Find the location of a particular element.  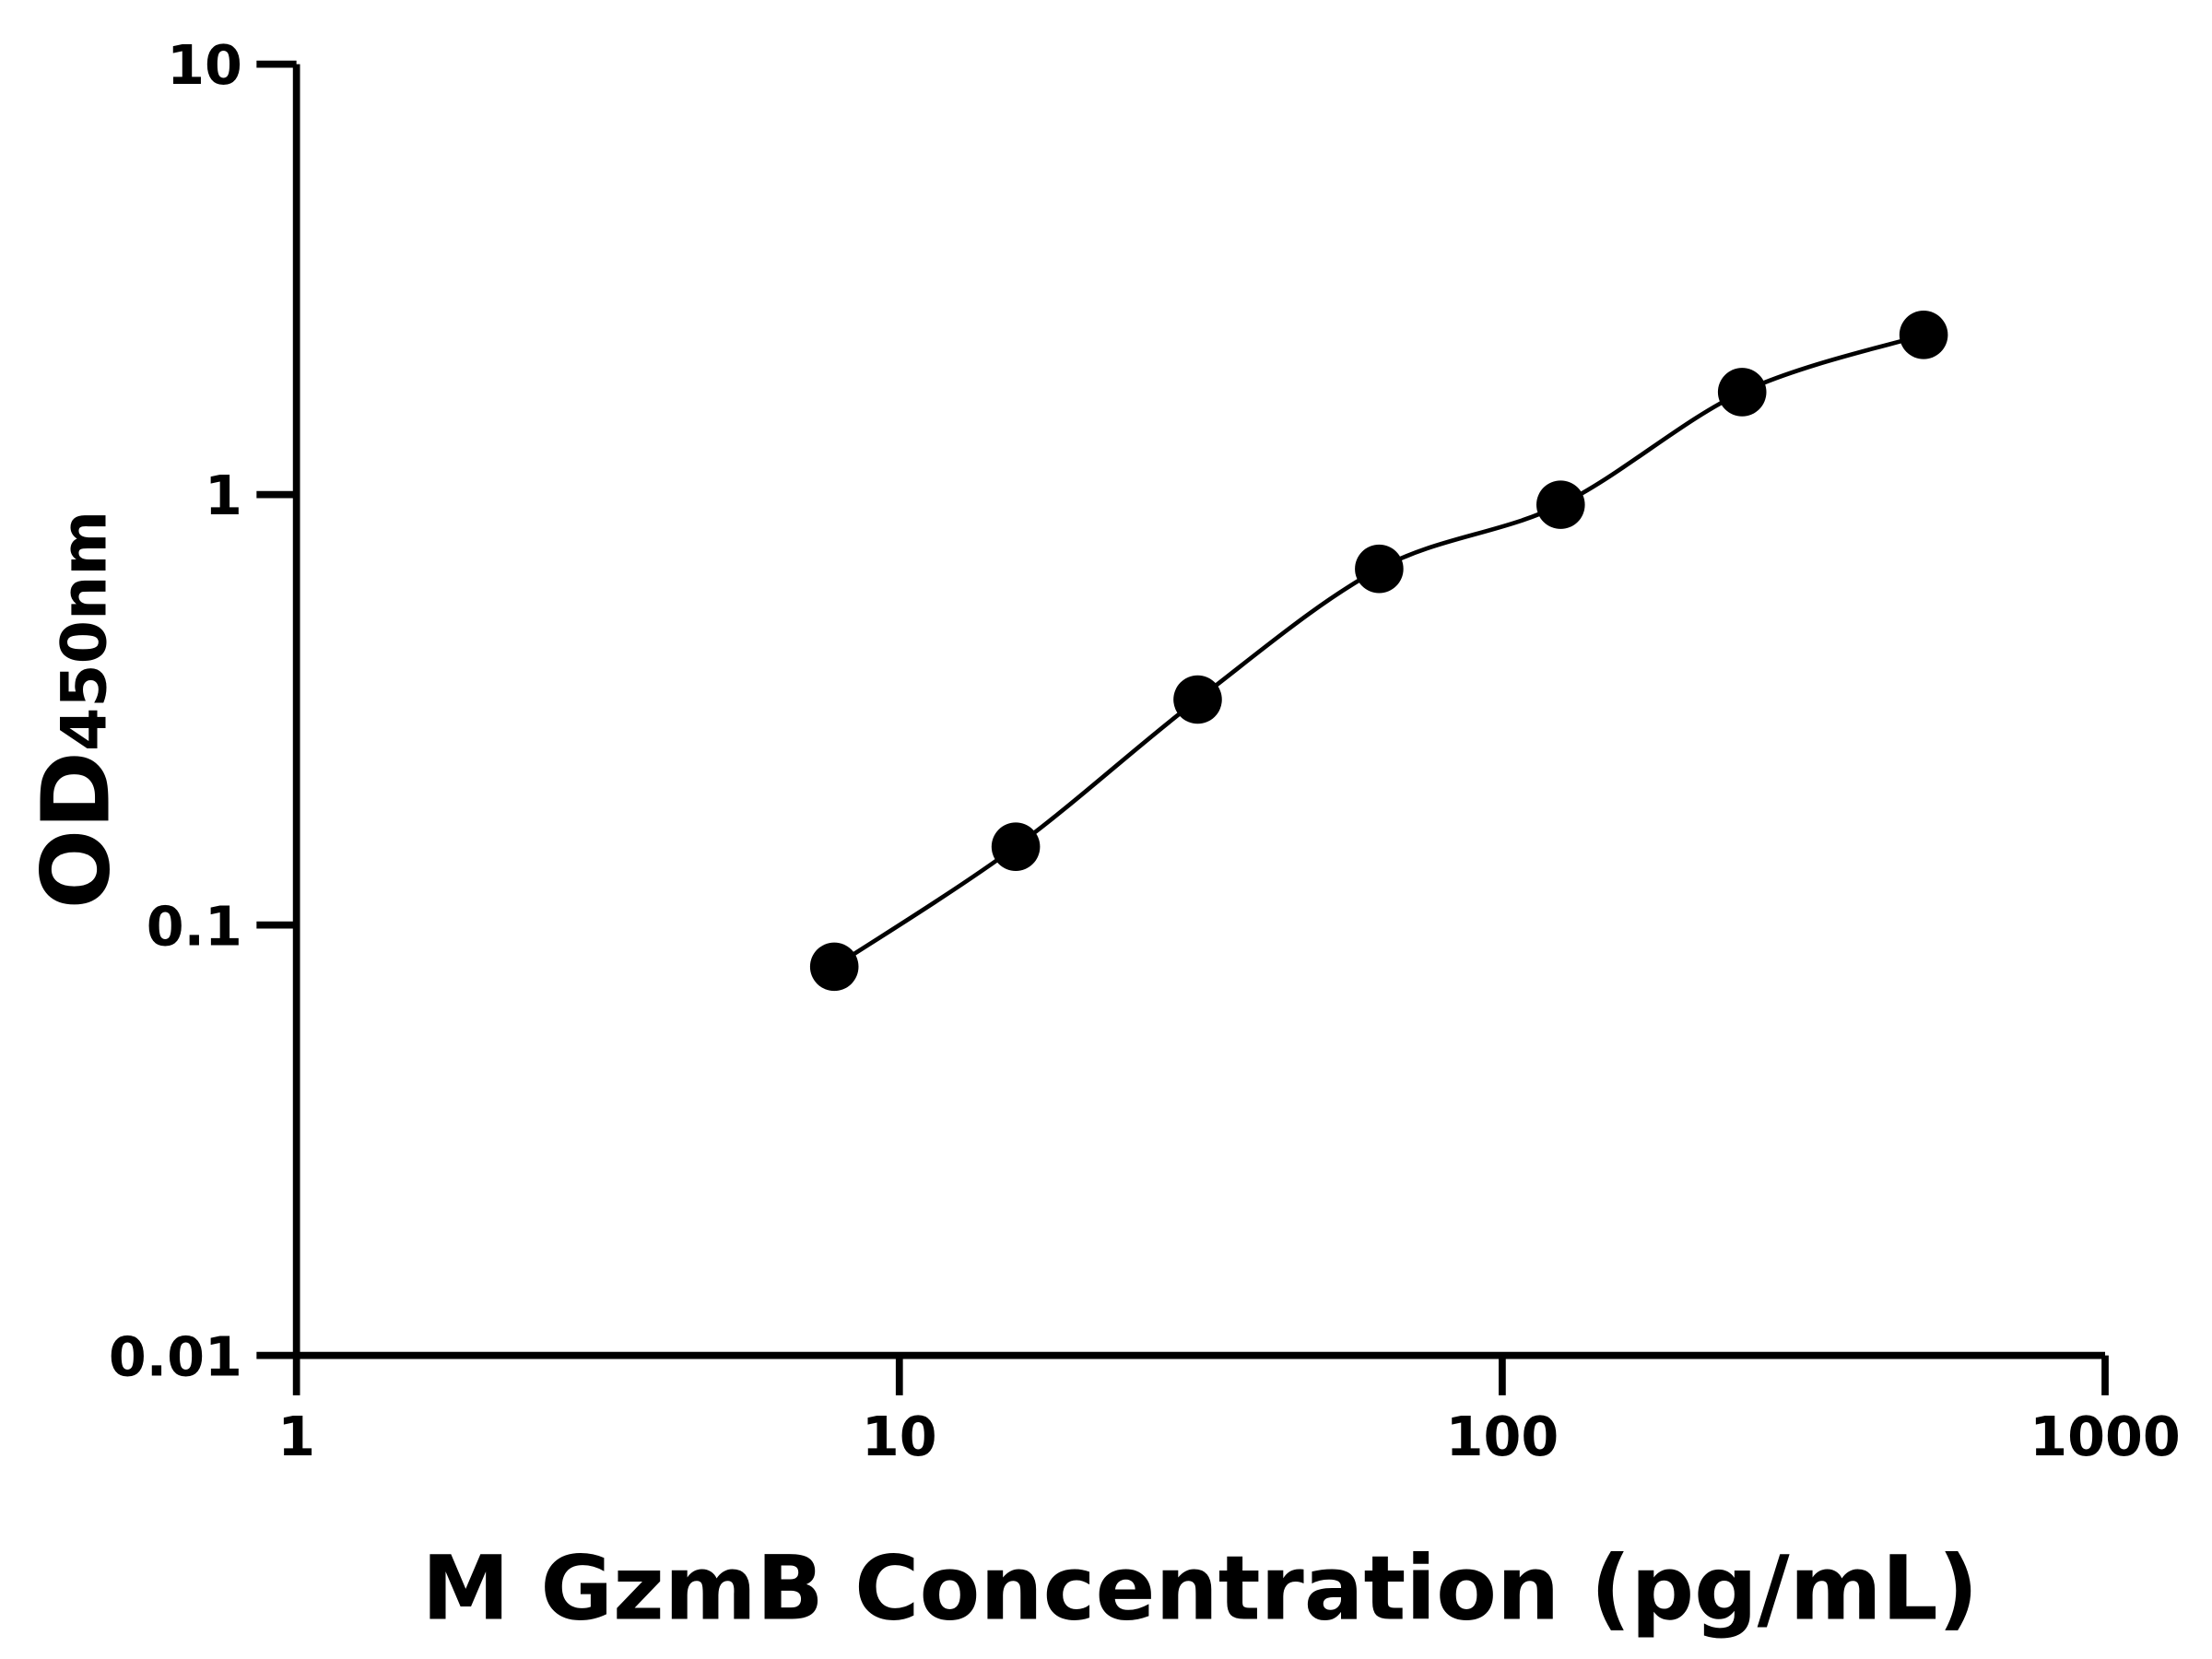

x-tick-label: 1 is located at coordinates (296, 1436).